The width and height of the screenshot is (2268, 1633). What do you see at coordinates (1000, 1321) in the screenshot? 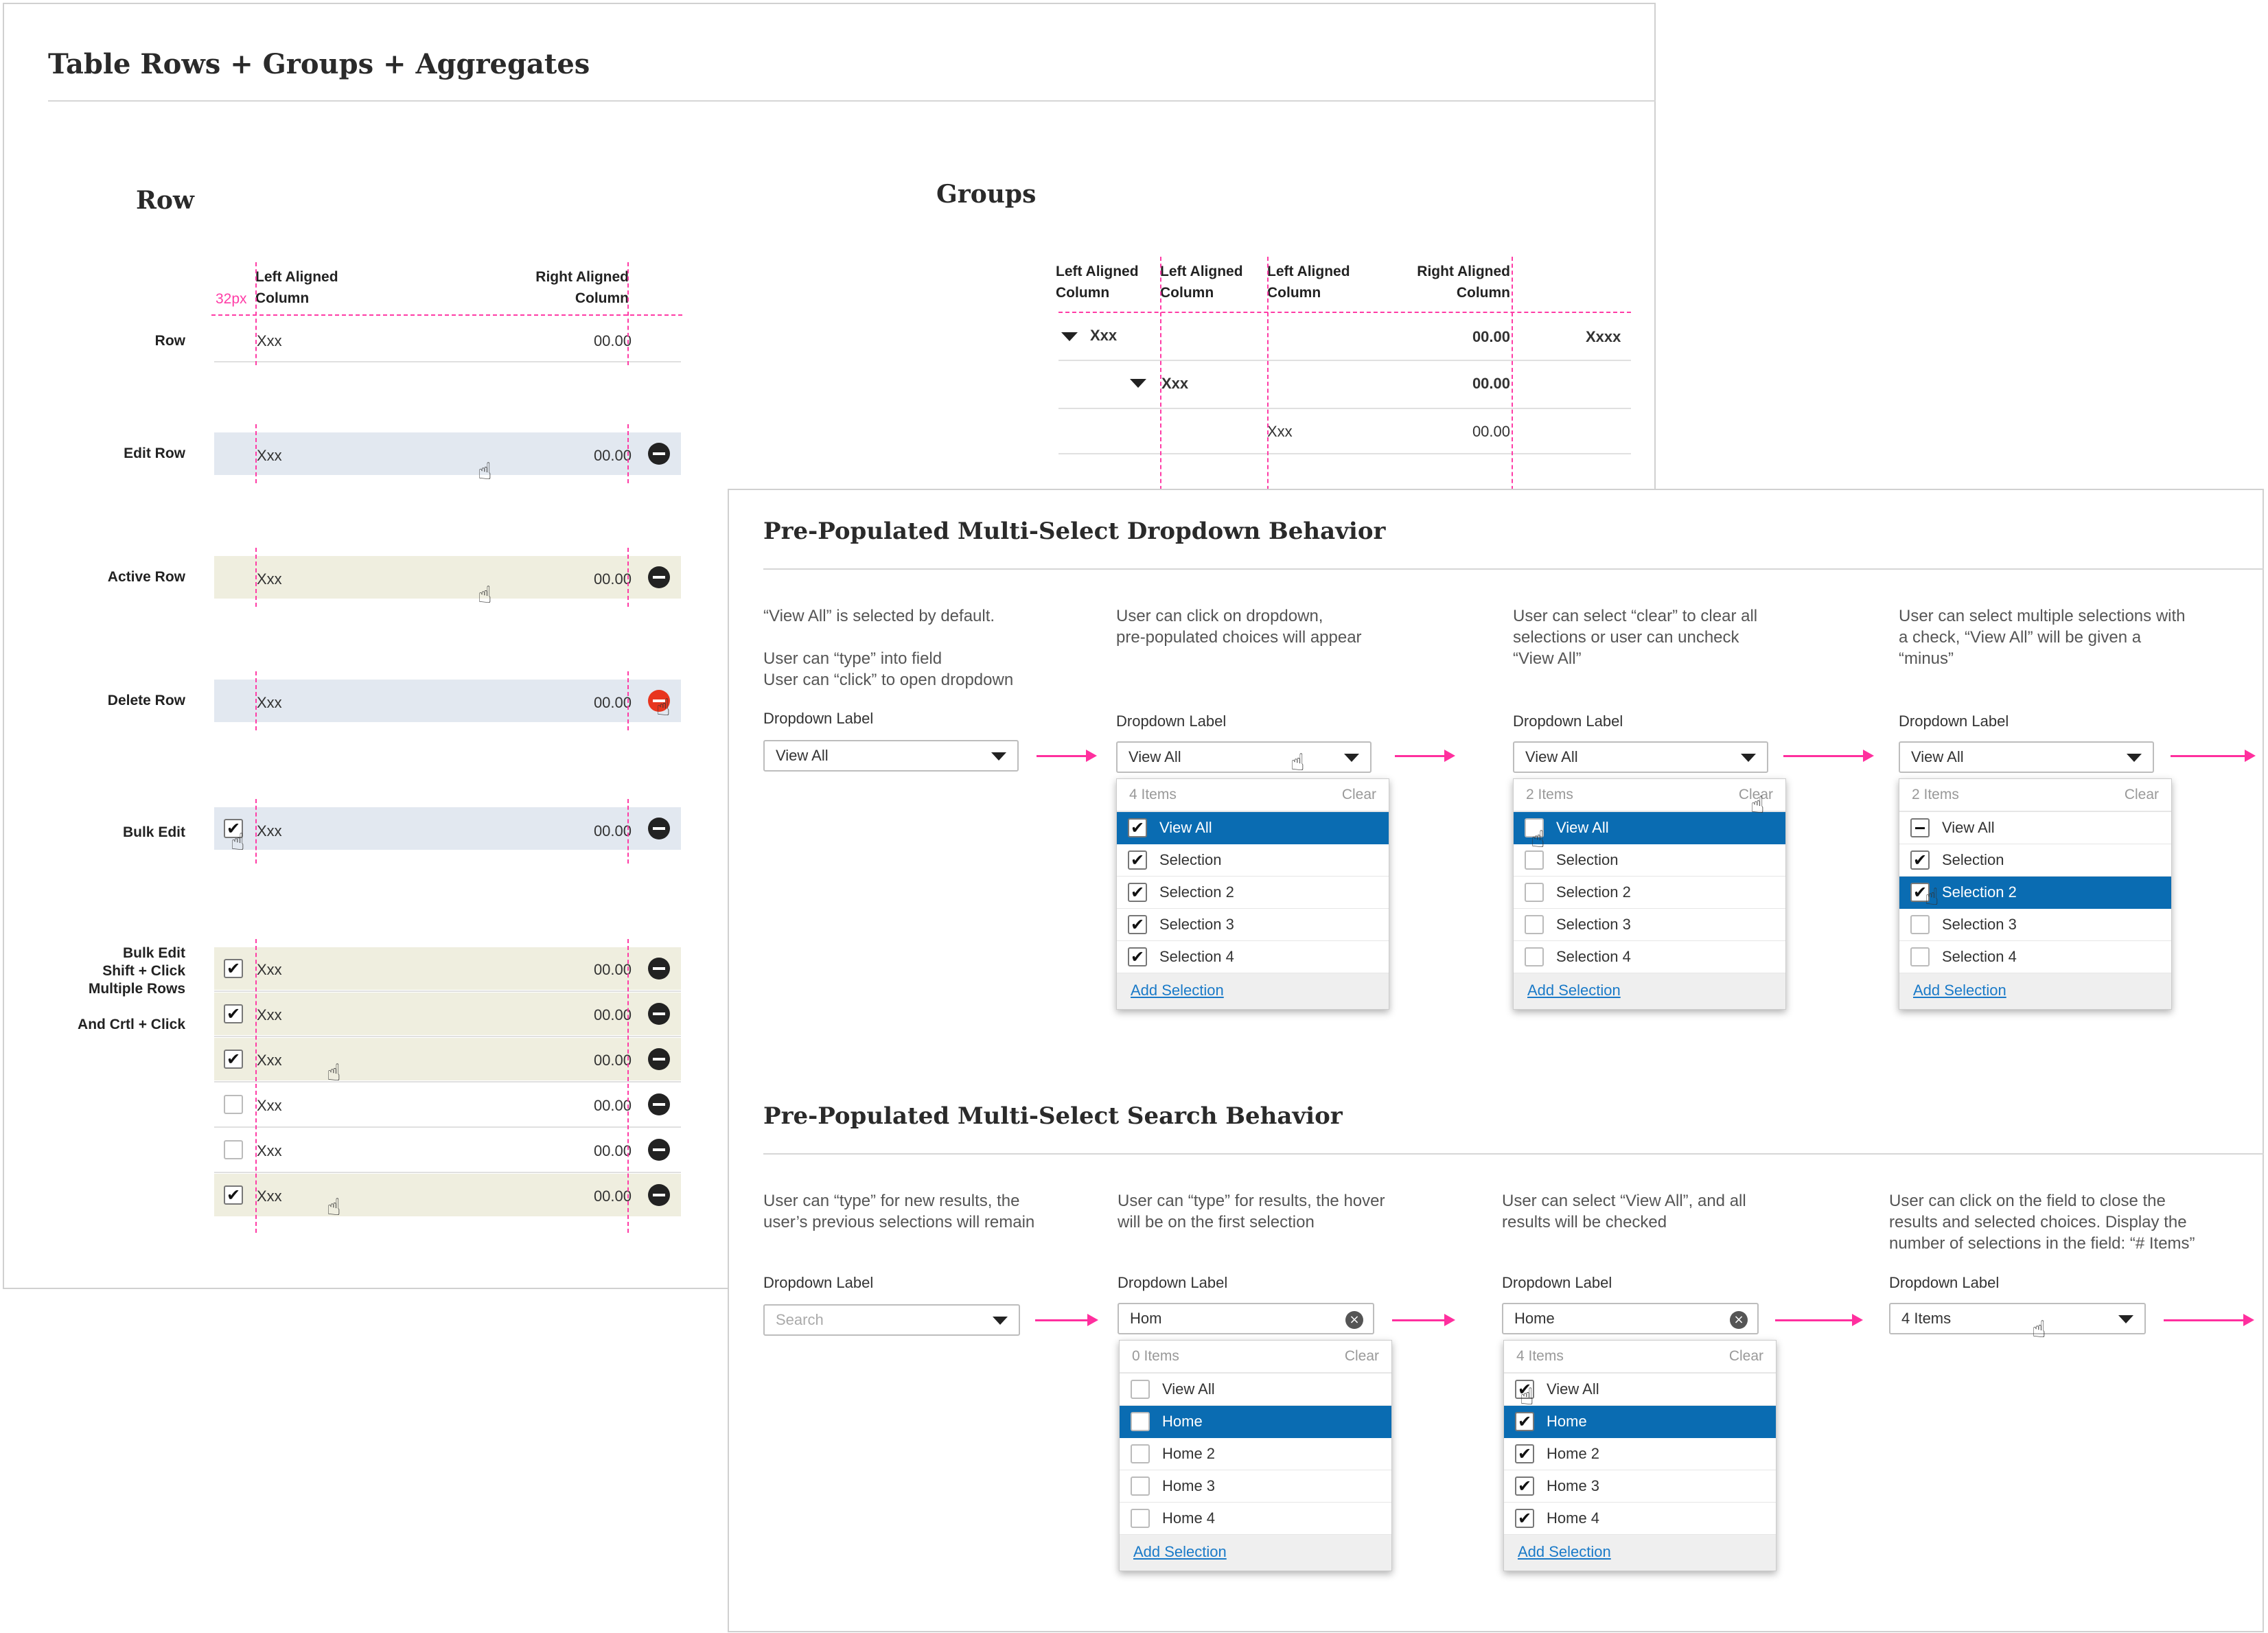
I see `caret-down-icon` at bounding box center [1000, 1321].